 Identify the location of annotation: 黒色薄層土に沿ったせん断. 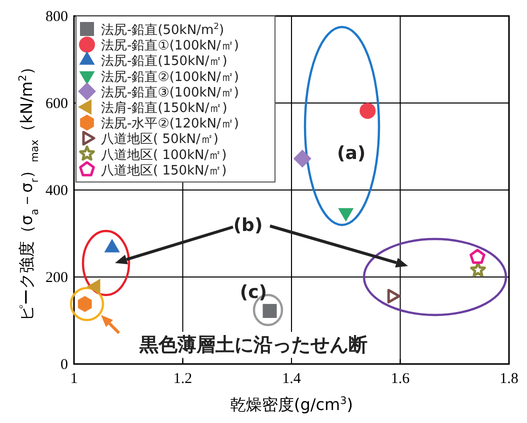
(253, 345).